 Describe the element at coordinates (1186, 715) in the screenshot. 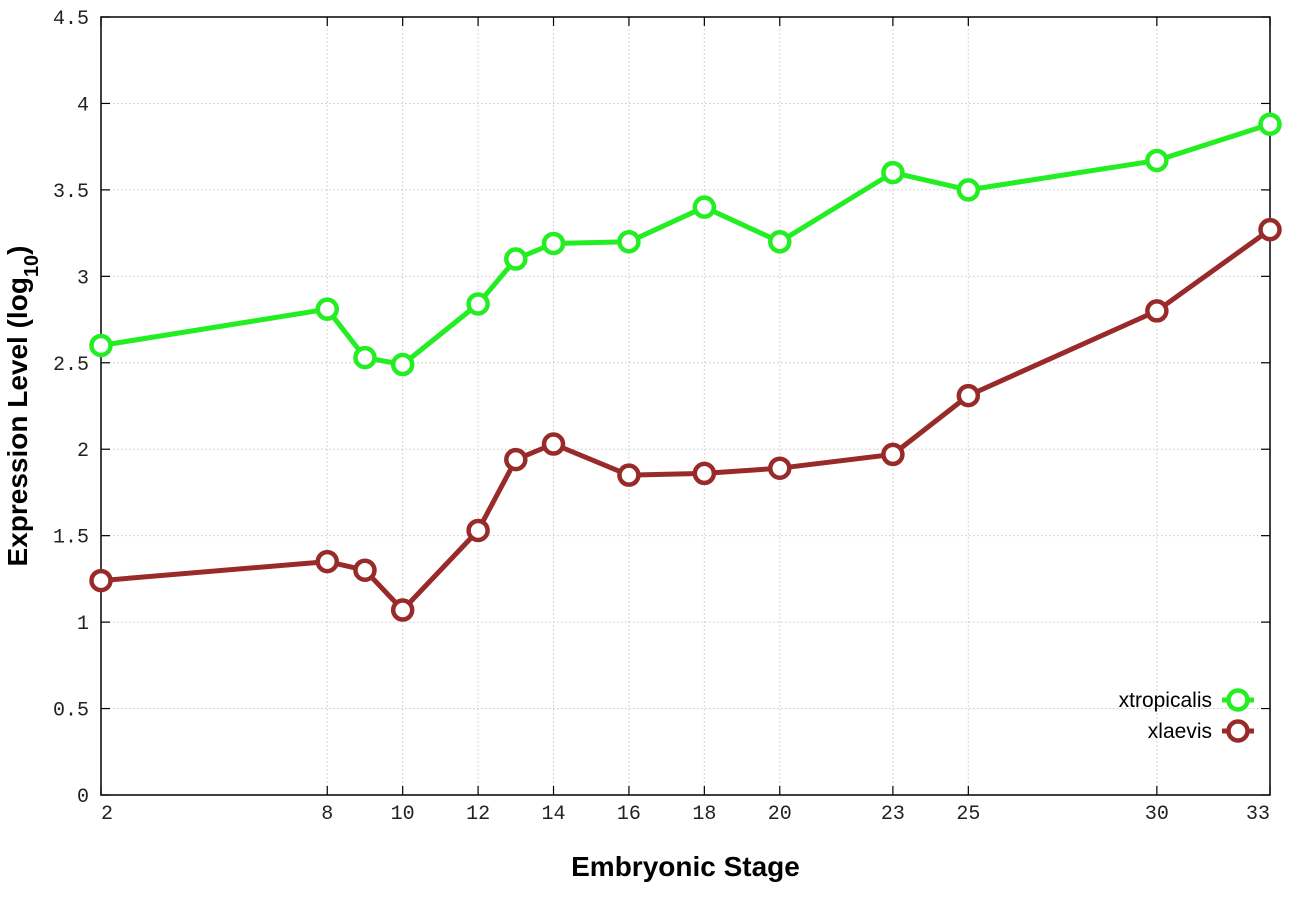

I see `legend: xtropicalis xlaevis` at that location.